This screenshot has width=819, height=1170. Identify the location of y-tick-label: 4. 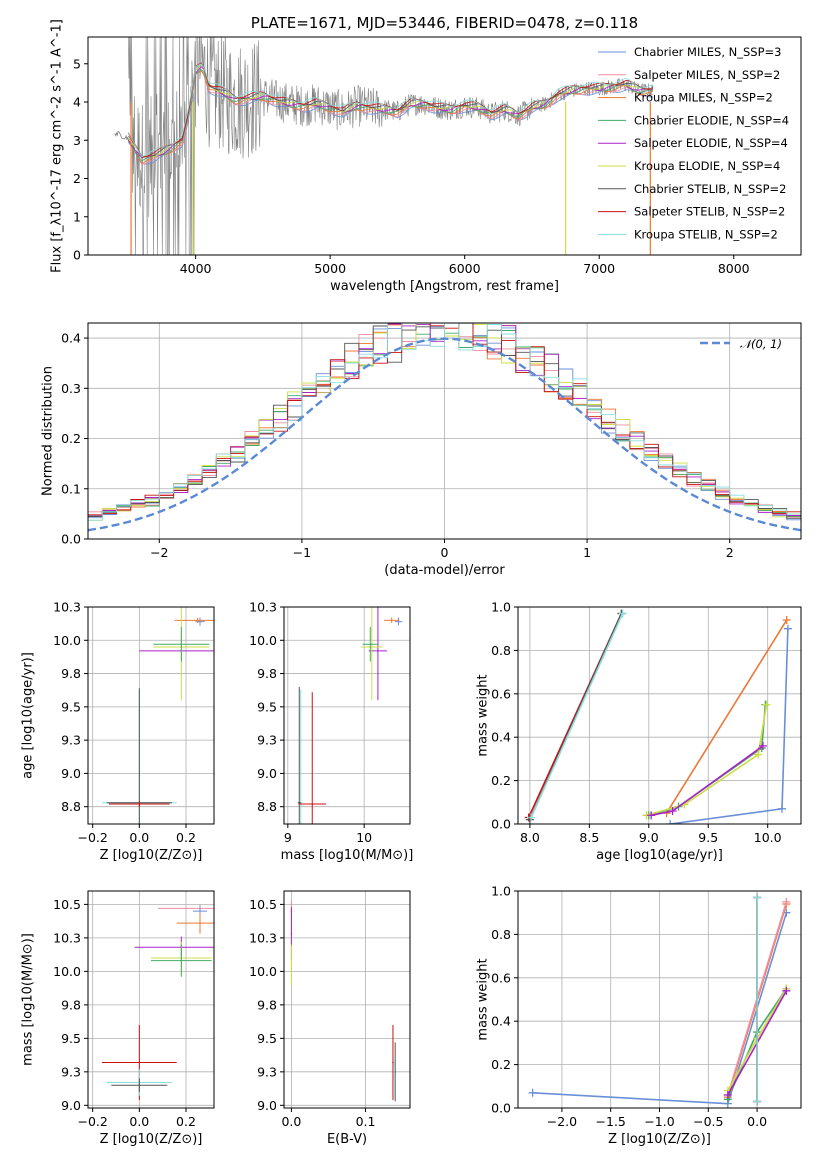
(77, 102).